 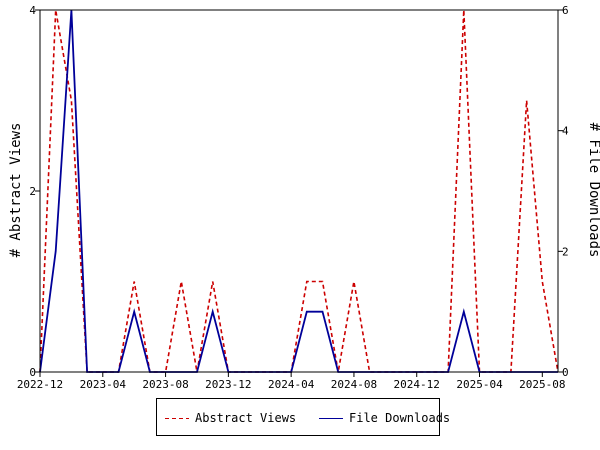 What do you see at coordinates (32, 191) in the screenshot?
I see `y-left-tick-label: 2` at bounding box center [32, 191].